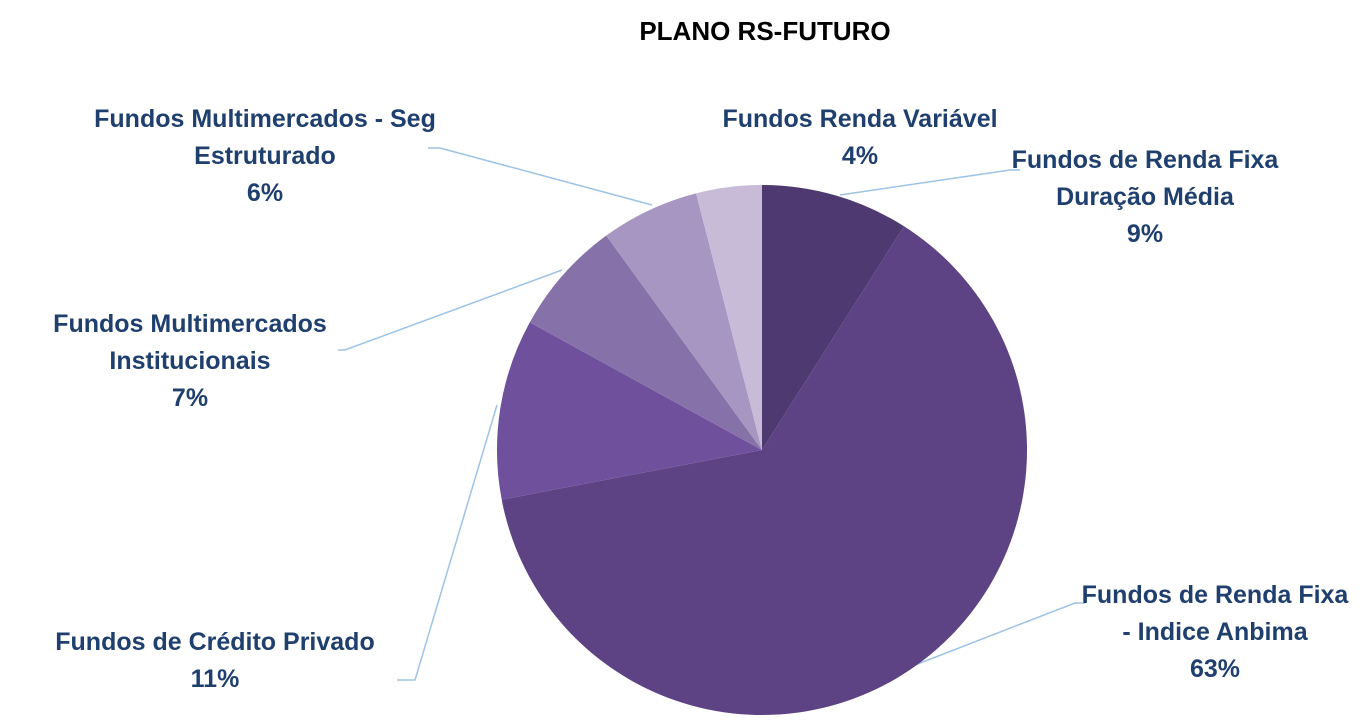  I want to click on slice-label: Fundos Renda Variável 4%, so click(860, 138).